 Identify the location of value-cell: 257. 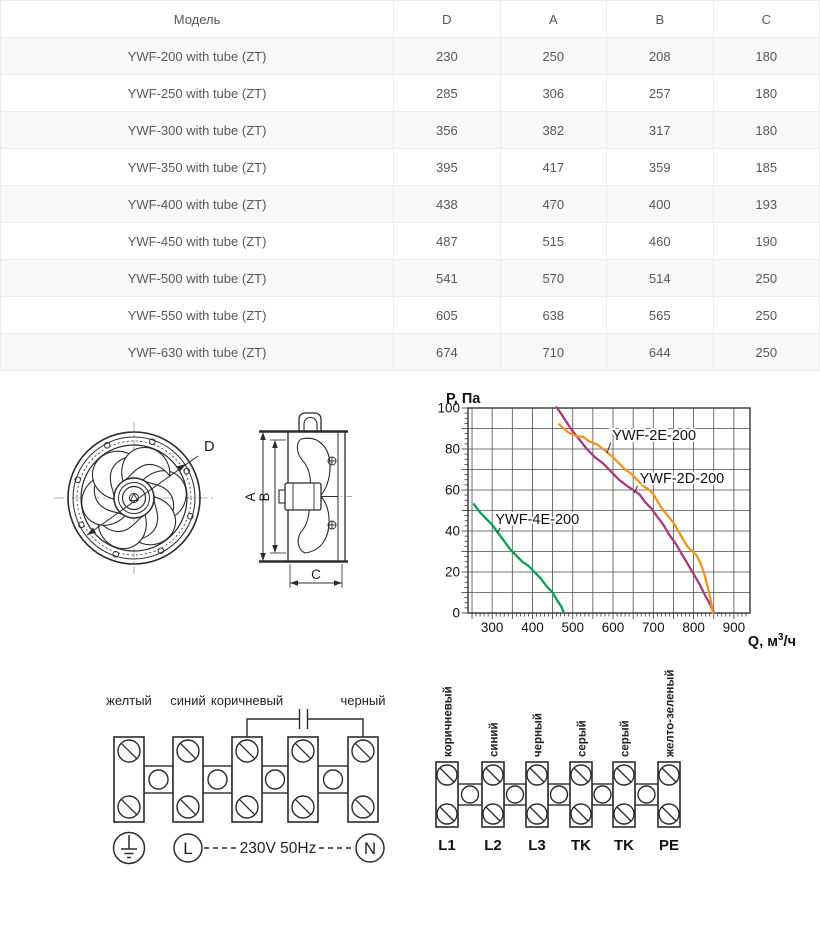
(660, 93).